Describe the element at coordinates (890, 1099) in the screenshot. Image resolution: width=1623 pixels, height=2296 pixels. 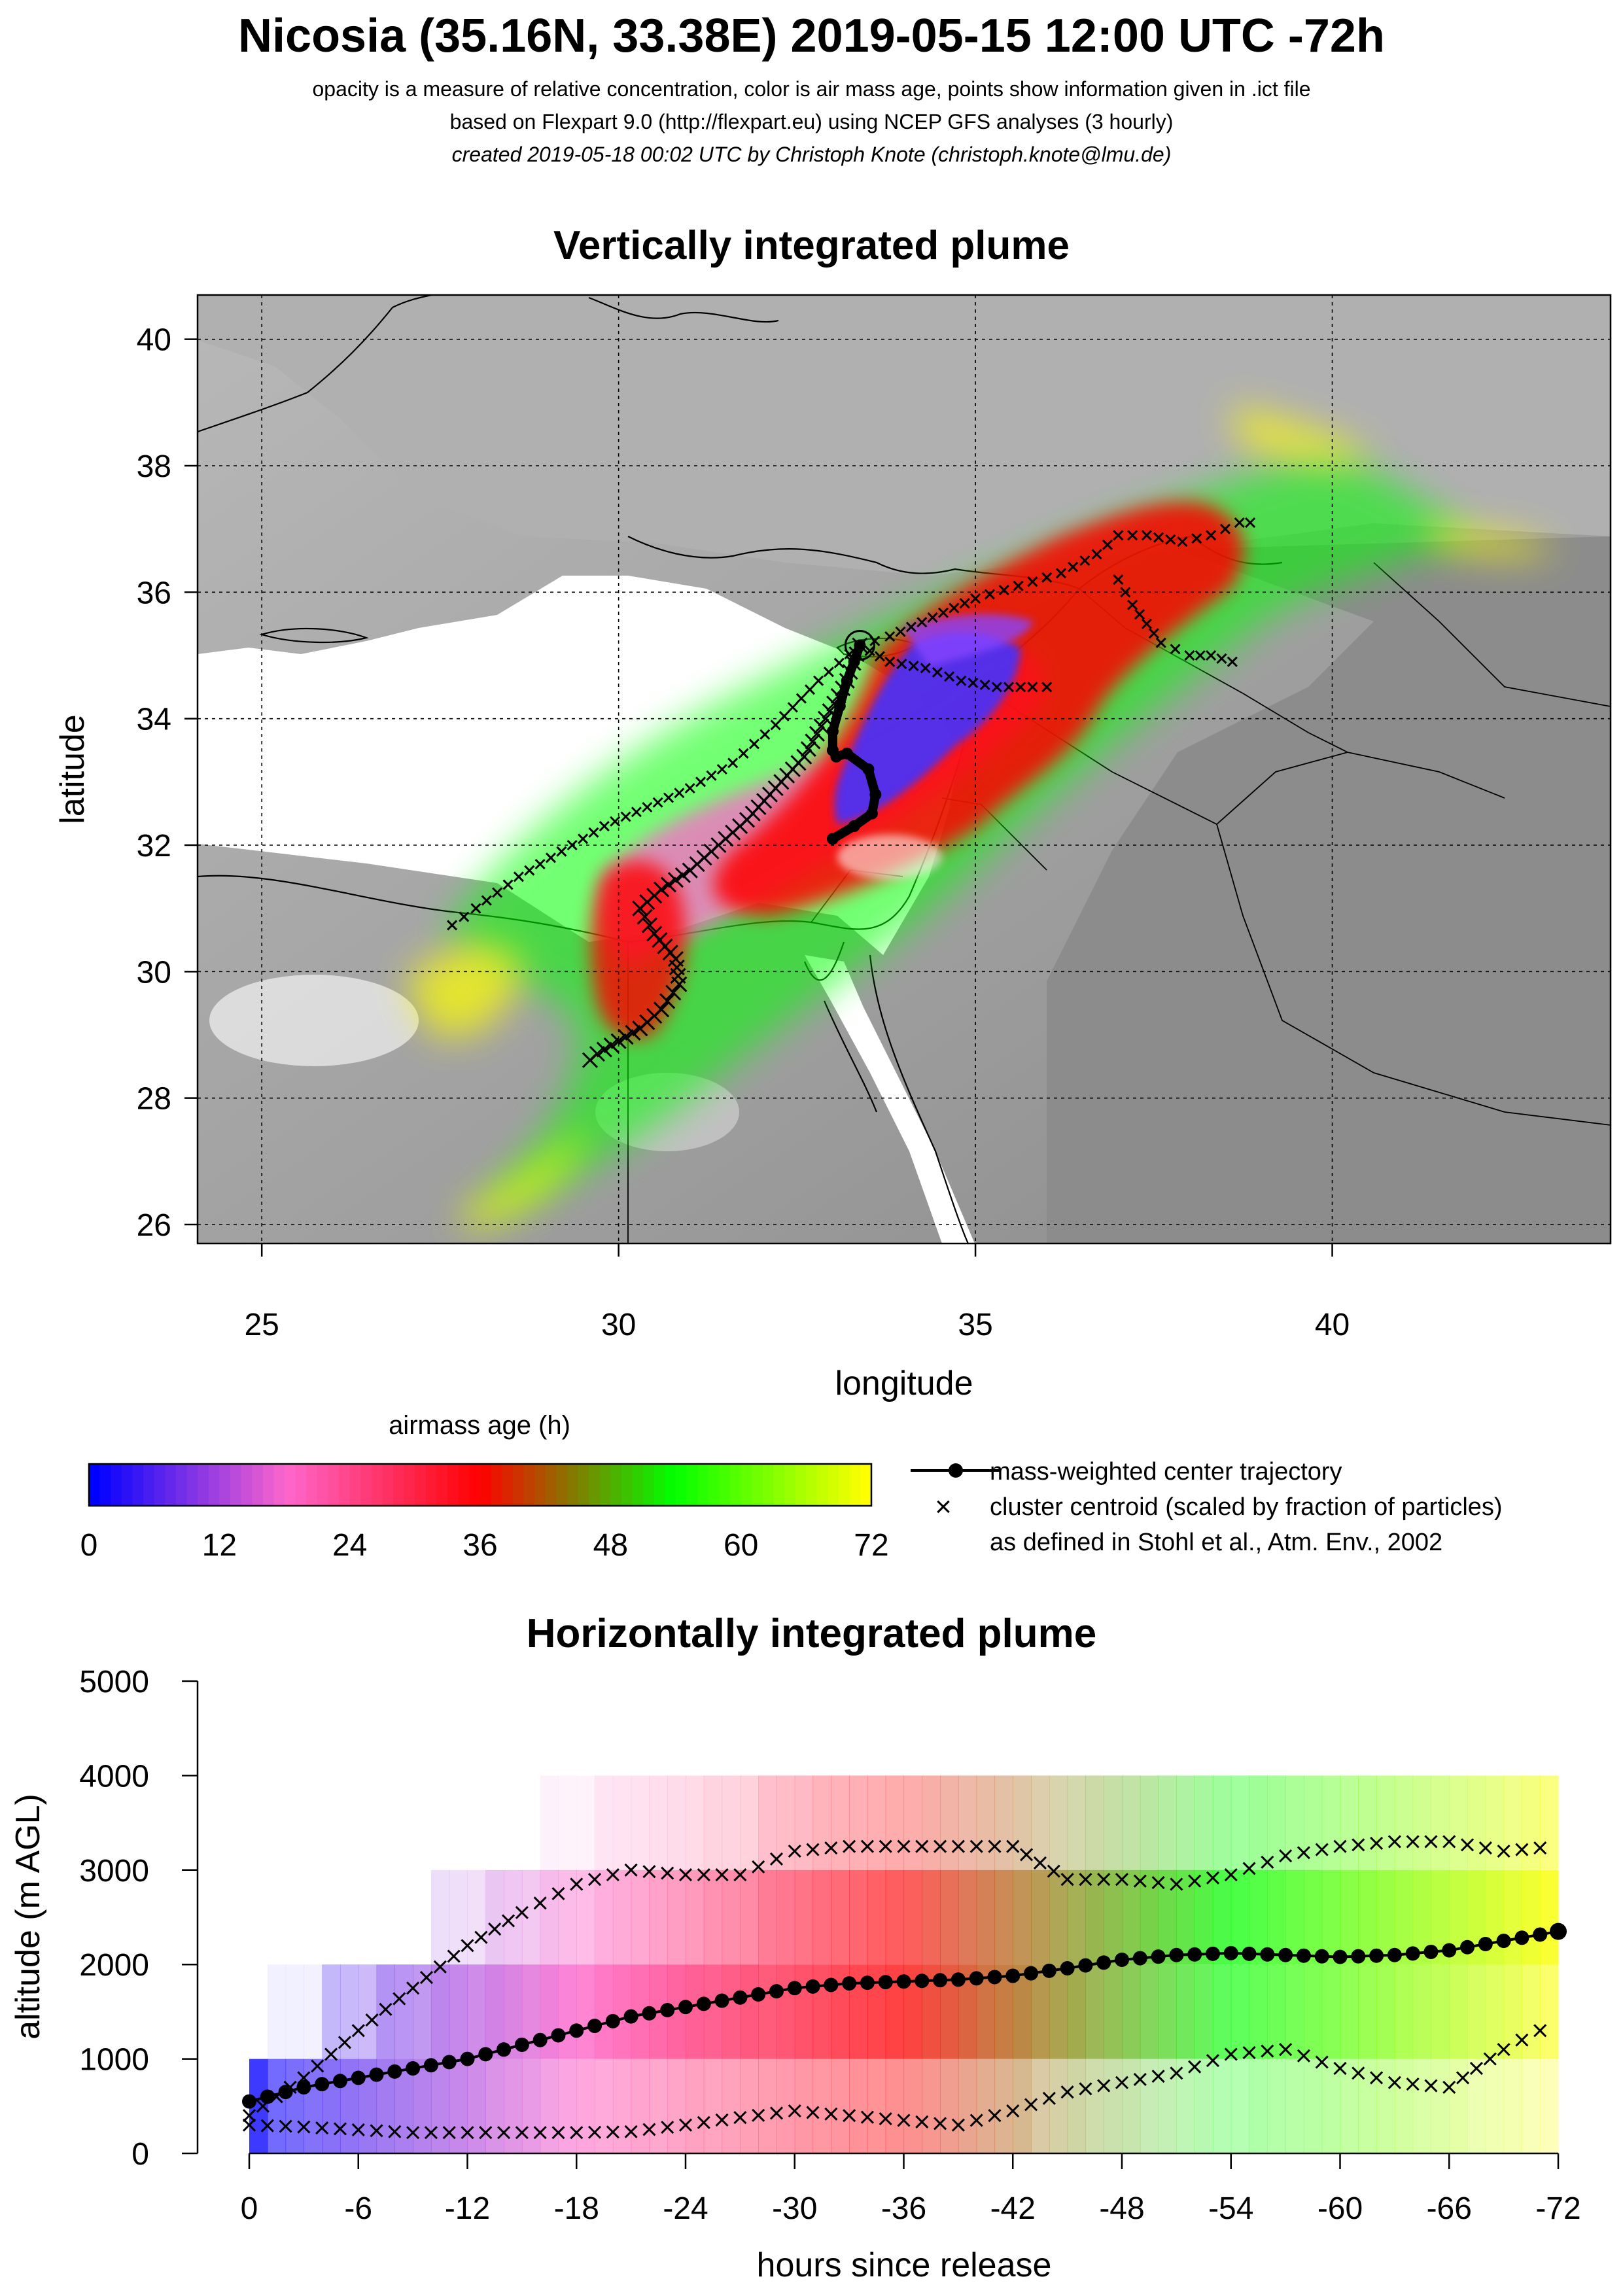
I see `map-sea-red-sea` at that location.